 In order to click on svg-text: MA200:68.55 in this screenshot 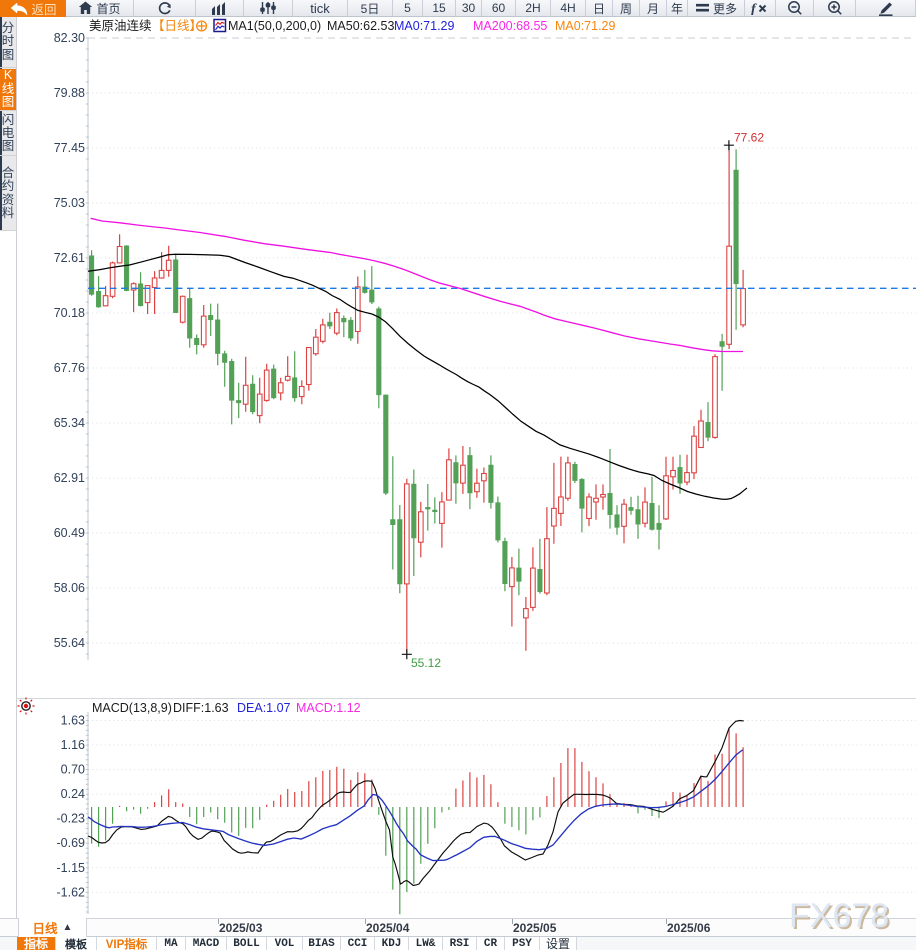, I will do `click(510, 26)`.